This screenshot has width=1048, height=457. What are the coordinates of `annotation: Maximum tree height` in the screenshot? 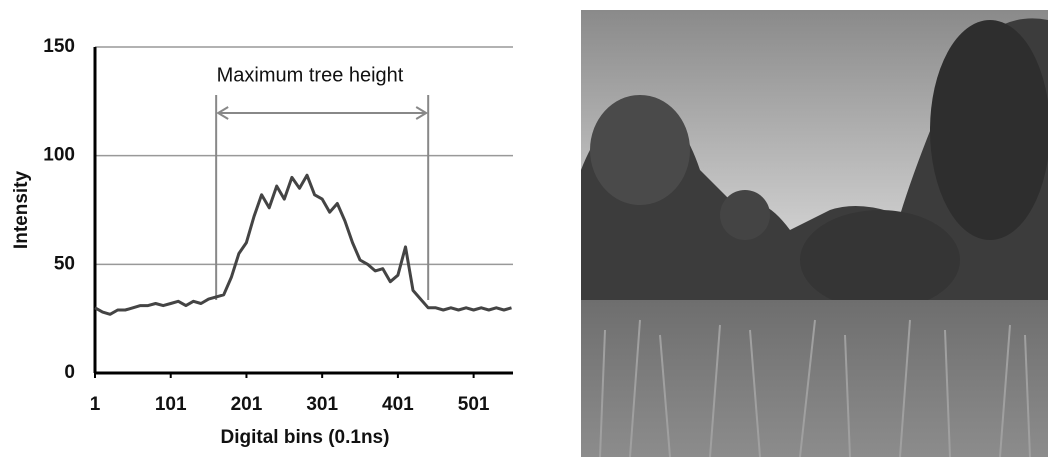 It's located at (310, 75).